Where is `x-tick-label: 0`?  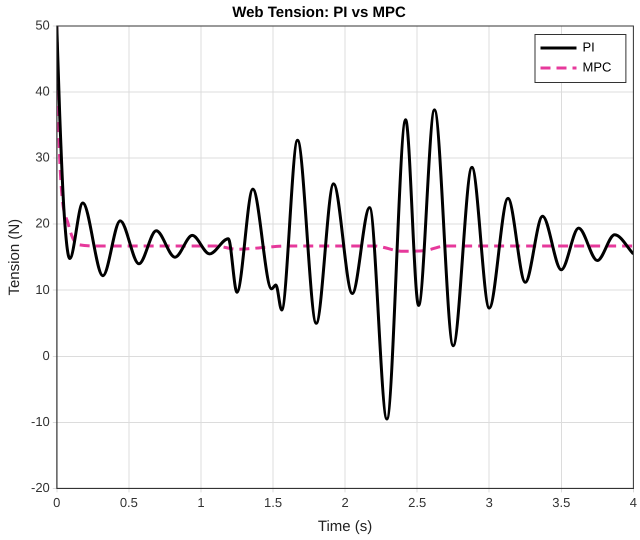 x-tick-label: 0 is located at coordinates (56, 502).